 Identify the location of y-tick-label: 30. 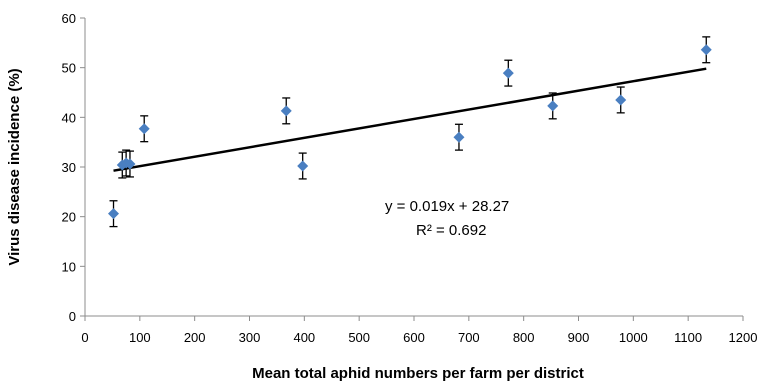
(69, 167).